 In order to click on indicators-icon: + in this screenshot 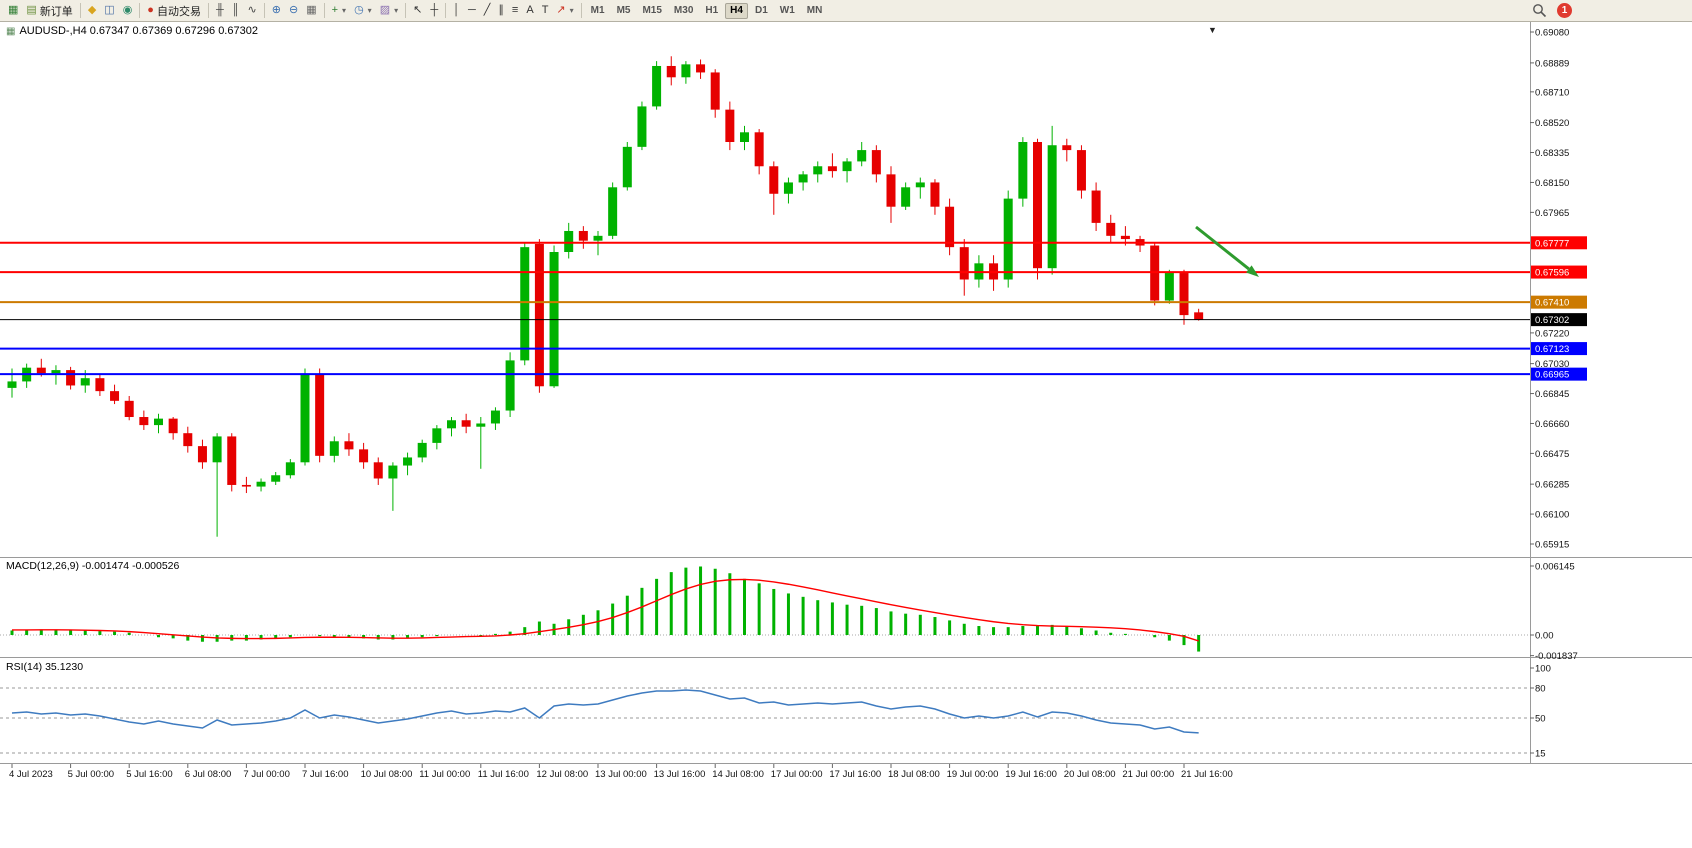, I will do `click(335, 10)`.